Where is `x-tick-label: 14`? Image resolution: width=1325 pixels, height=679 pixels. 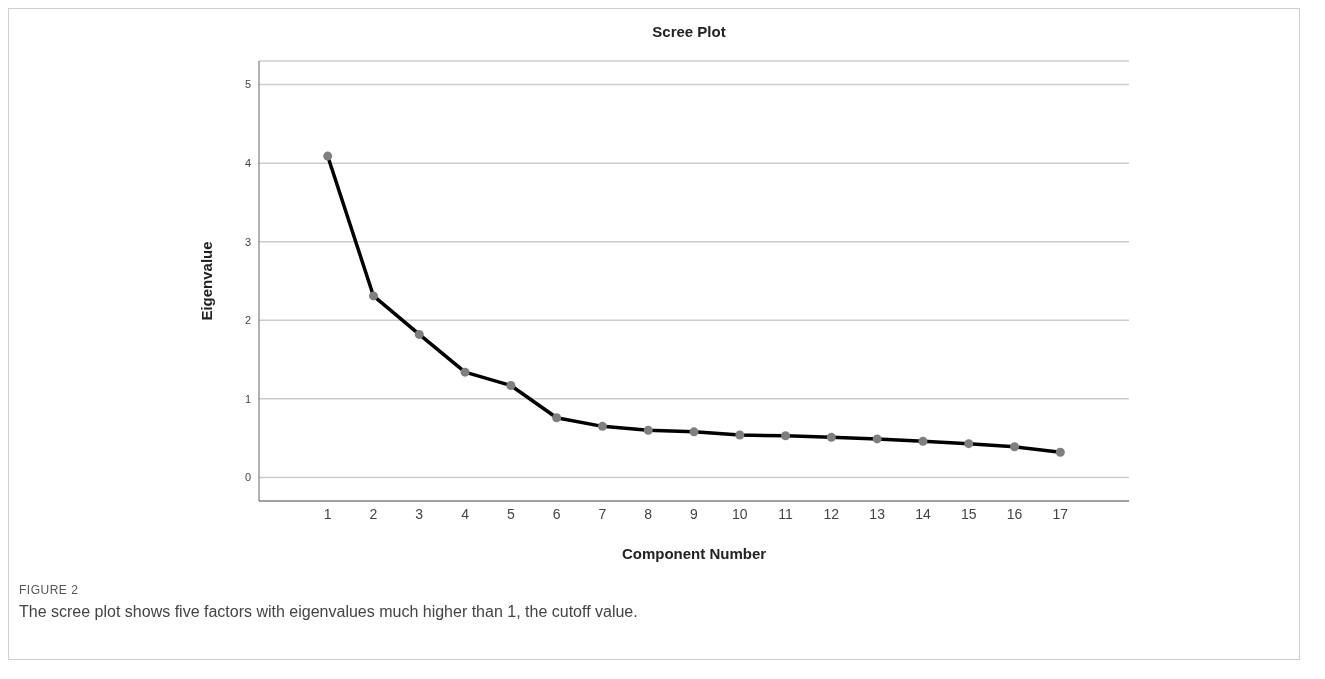 x-tick-label: 14 is located at coordinates (923, 513).